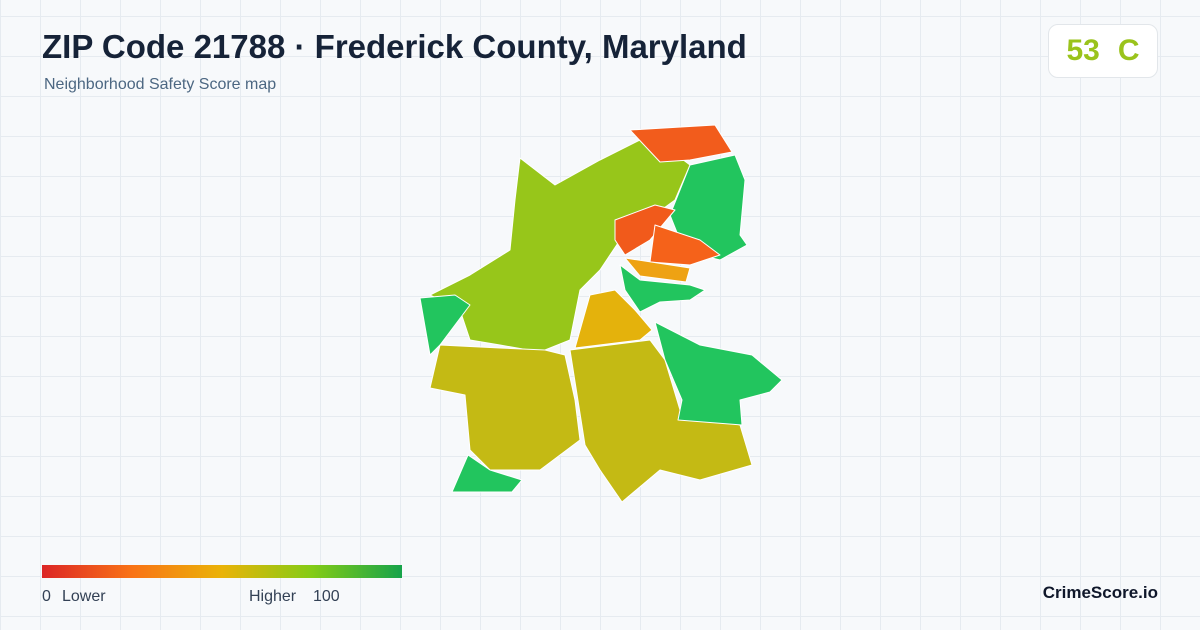 The width and height of the screenshot is (1200, 630). Describe the element at coordinates (326, 596) in the screenshot. I see `legend-max: 100` at that location.